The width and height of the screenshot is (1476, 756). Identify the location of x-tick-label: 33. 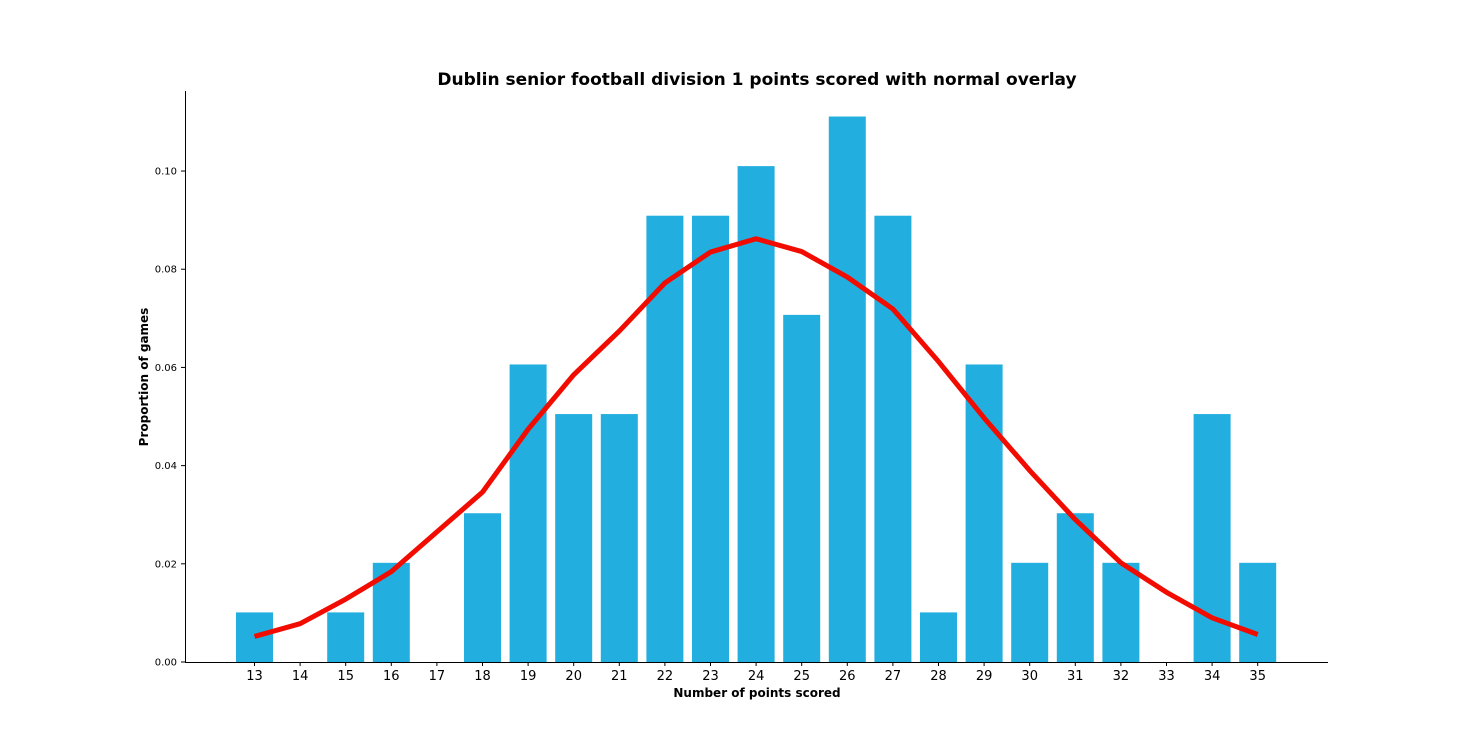
(1166, 676).